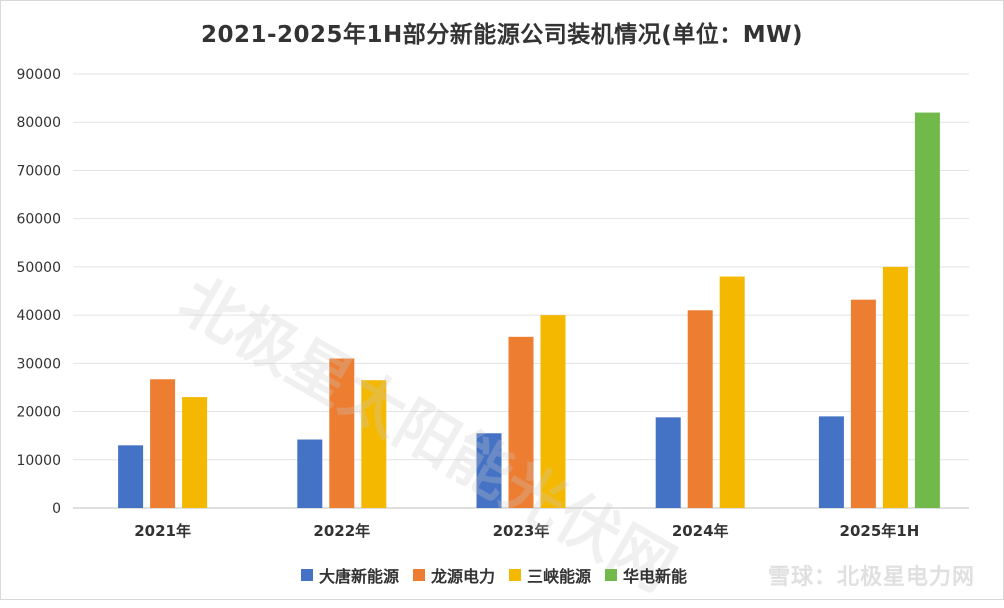 This screenshot has width=1004, height=608. Describe the element at coordinates (38, 316) in the screenshot. I see `y-tick-label: 40000` at that location.